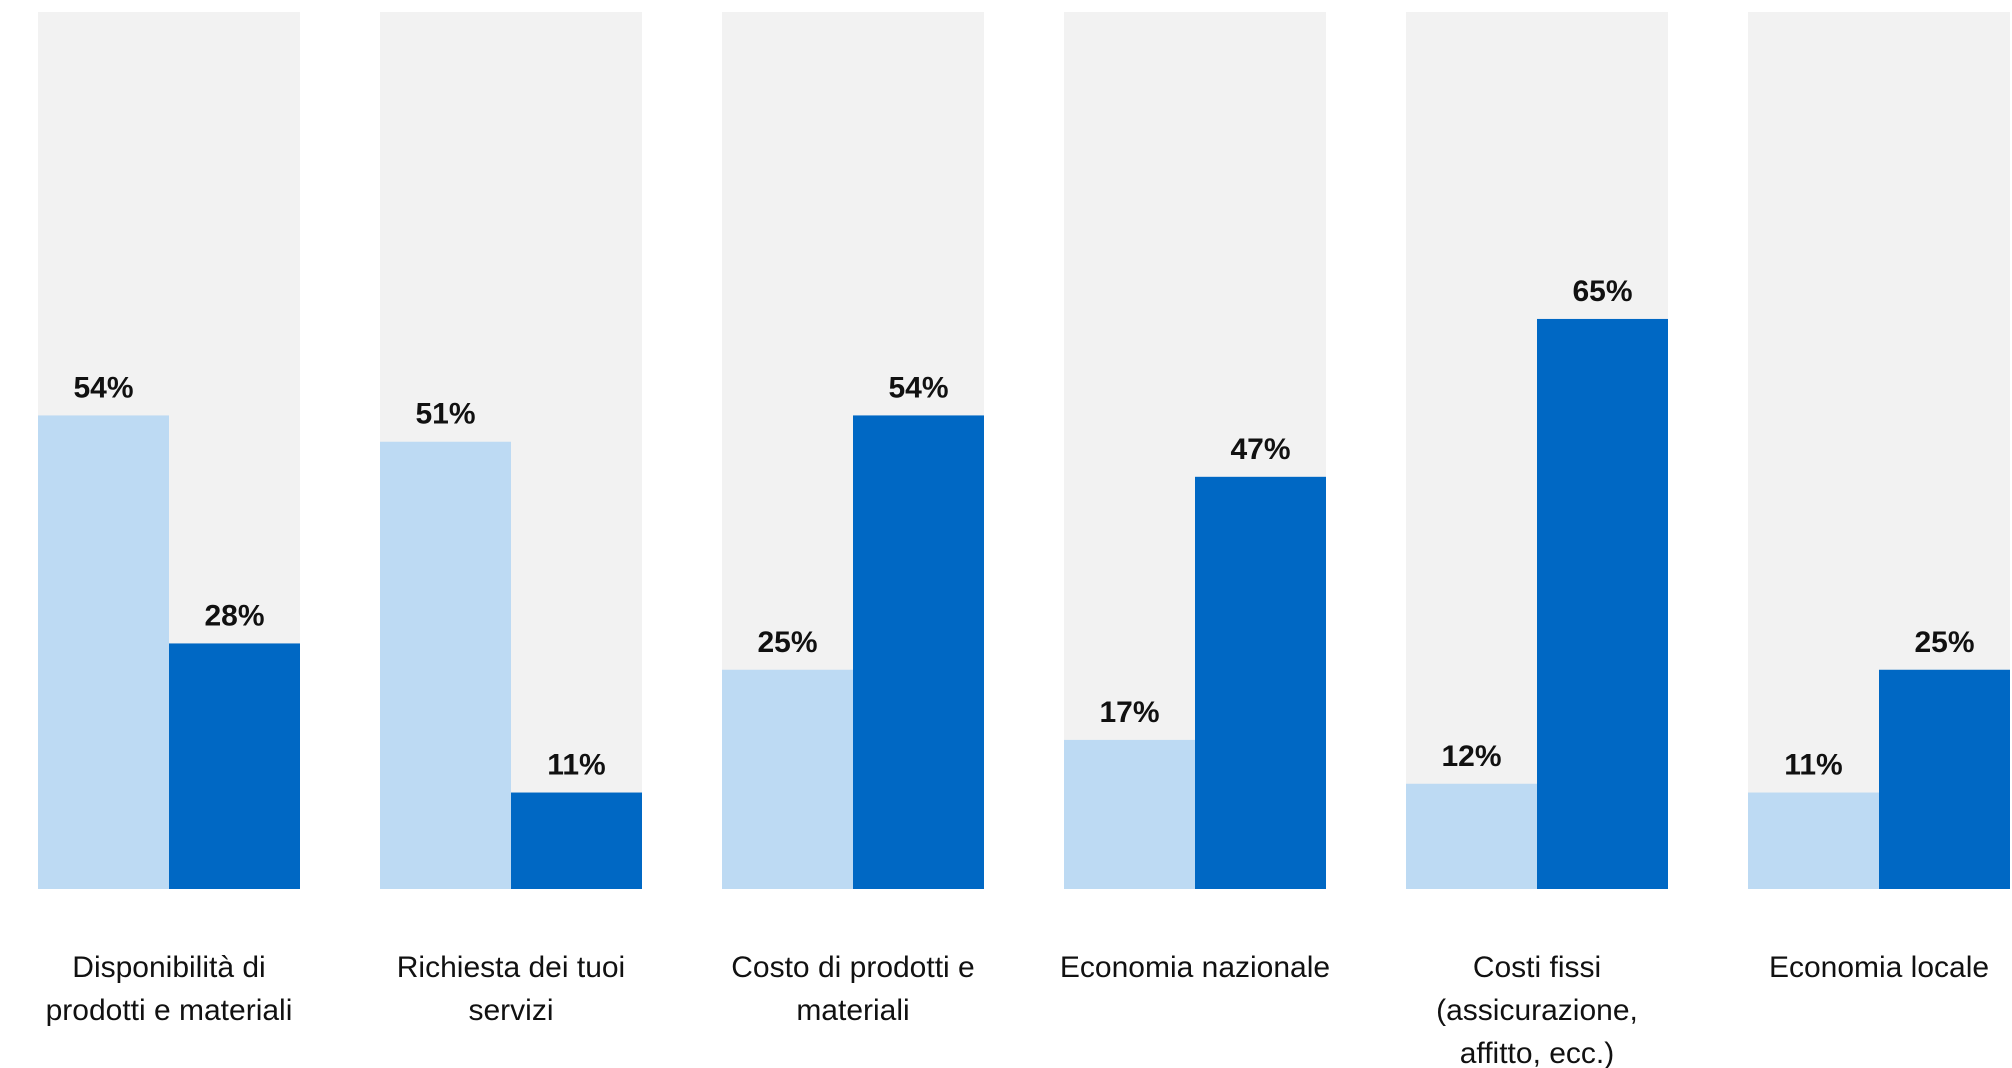 The height and width of the screenshot is (1068, 2012). I want to click on category-label: Costo di prodotti e materiali, so click(852, 989).